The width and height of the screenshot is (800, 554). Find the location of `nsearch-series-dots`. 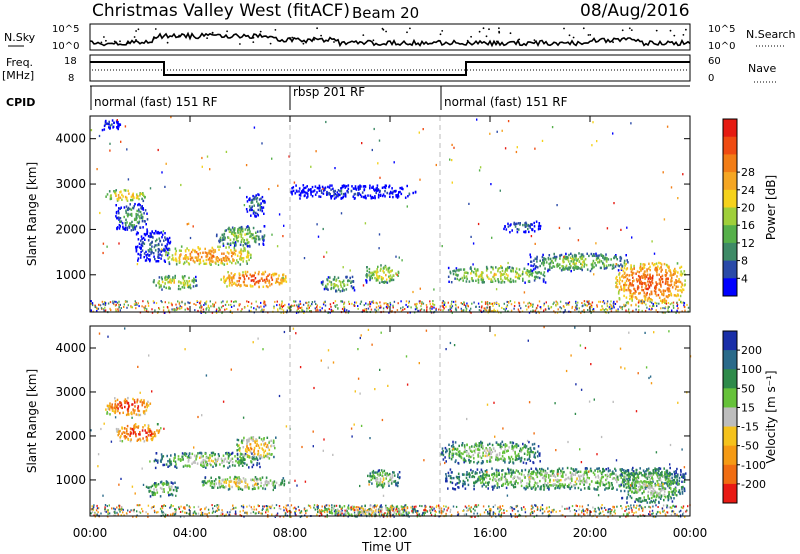

nsearch-series-dots is located at coordinates (393, 36).